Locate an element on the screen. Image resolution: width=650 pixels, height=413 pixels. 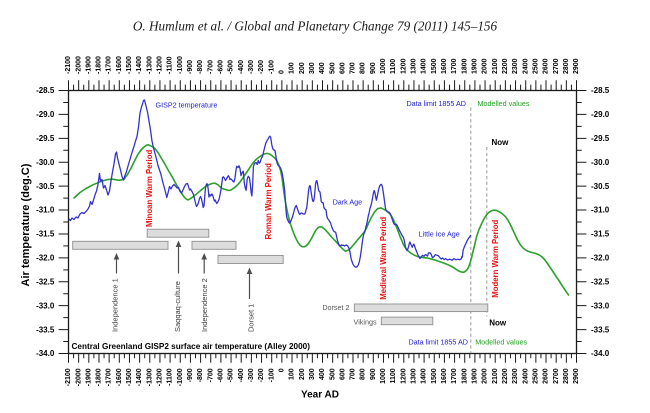
svg-text: Independence 2 is located at coordinates (204, 305).